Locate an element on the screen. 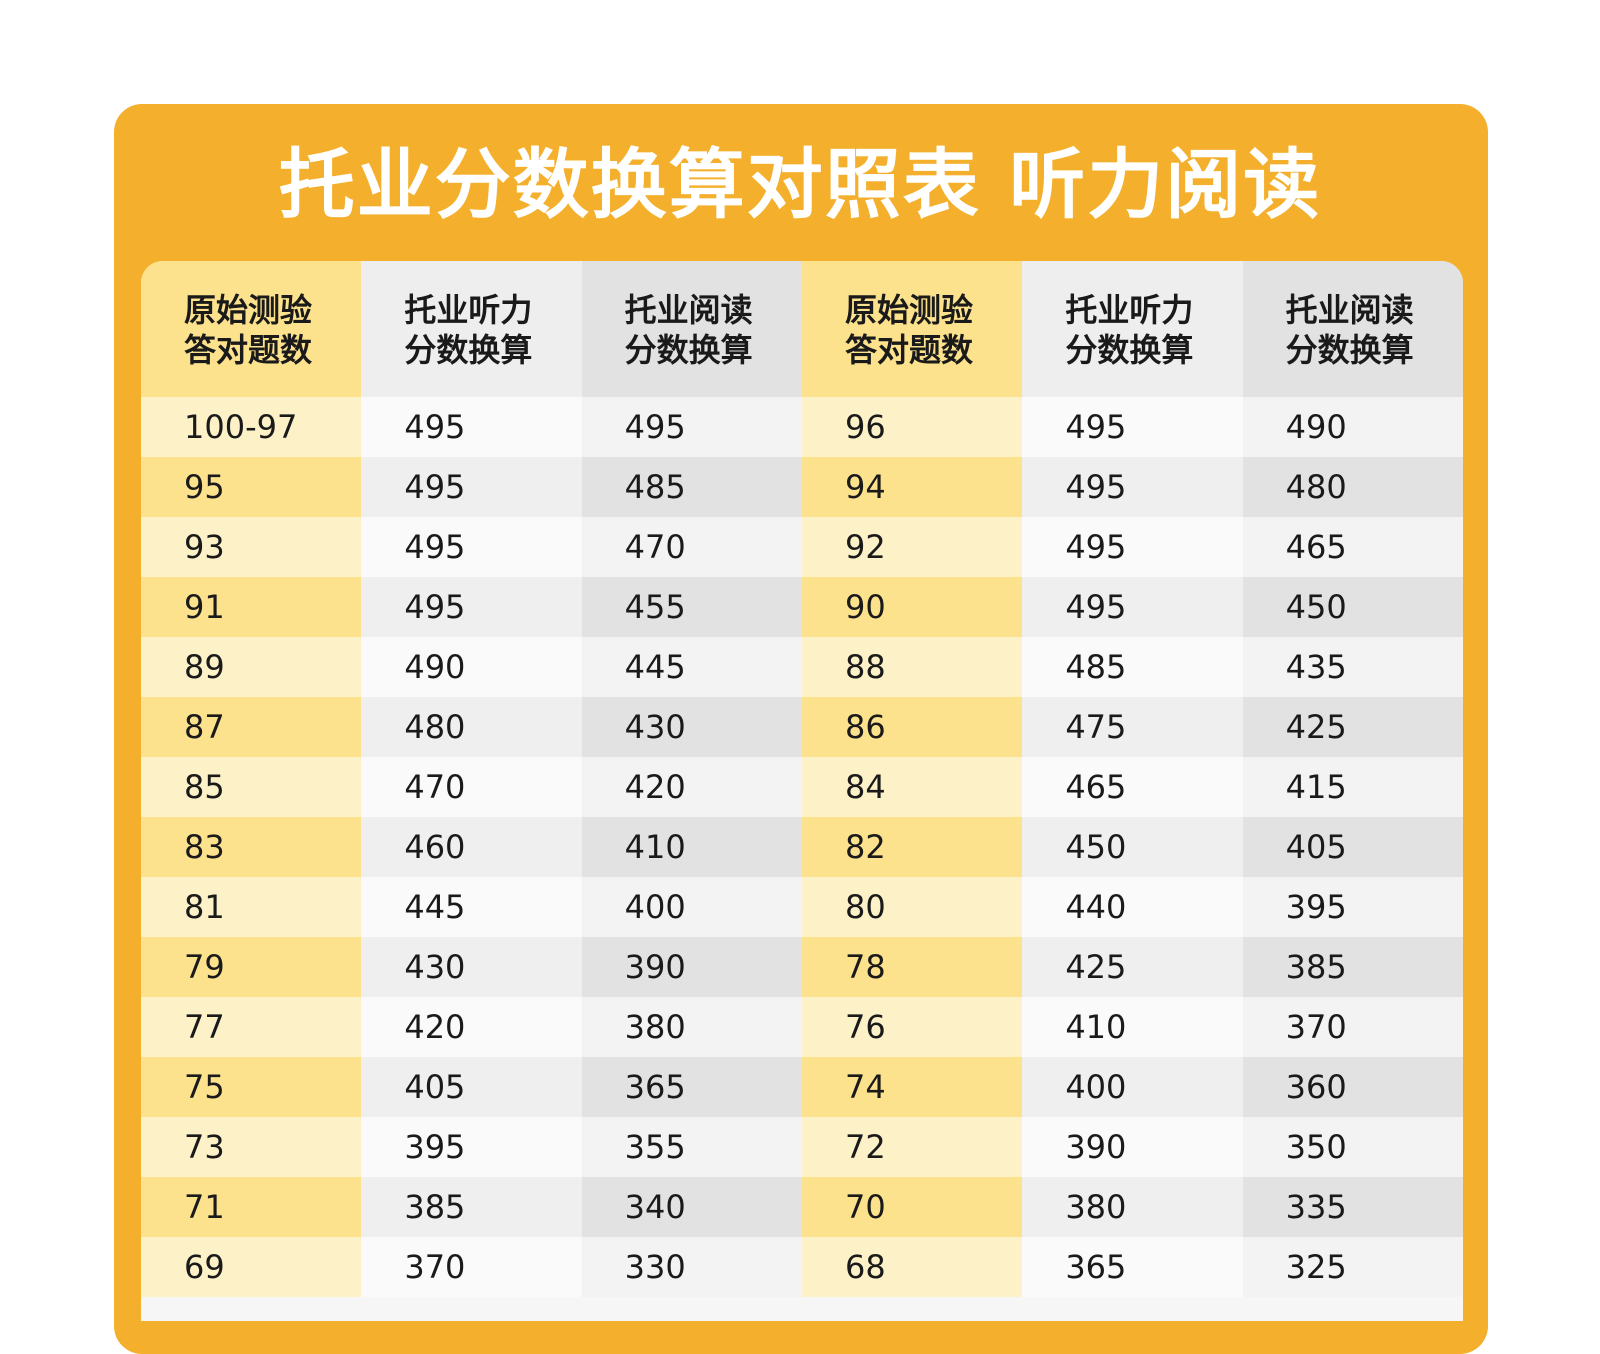  cell-raw-correct-1: 95 is located at coordinates (251, 487).